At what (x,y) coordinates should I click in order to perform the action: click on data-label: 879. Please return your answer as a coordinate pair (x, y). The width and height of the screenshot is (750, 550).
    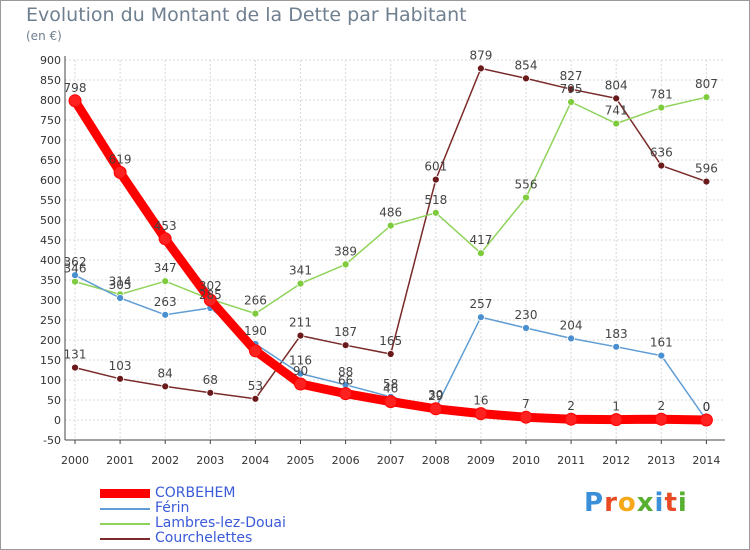
    Looking at the image, I should click on (480, 55).